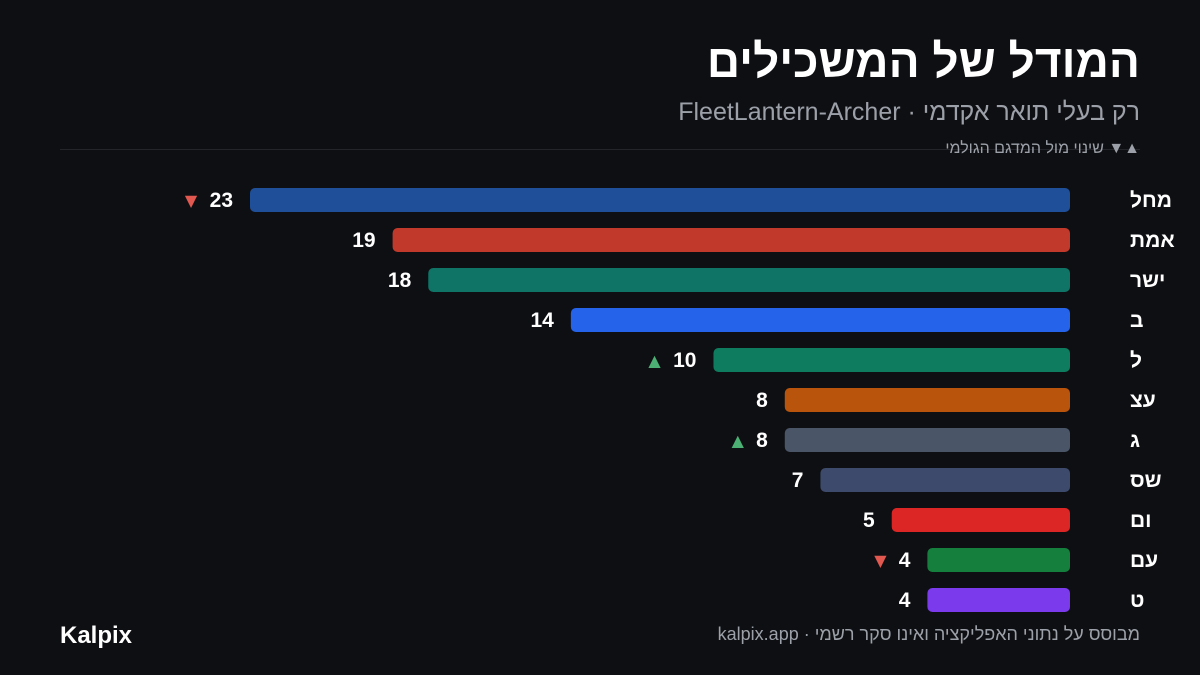 The image size is (1200, 675). I want to click on category-label: ום, so click(1140, 520).